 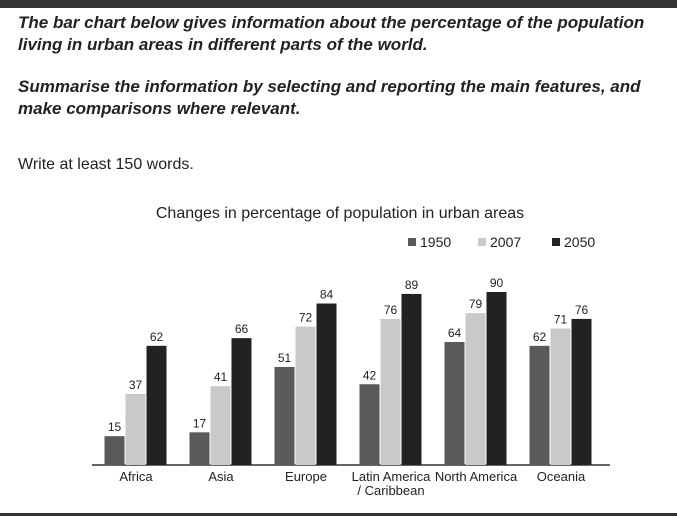 I want to click on x-tick-label: Asia, so click(x=221, y=476).